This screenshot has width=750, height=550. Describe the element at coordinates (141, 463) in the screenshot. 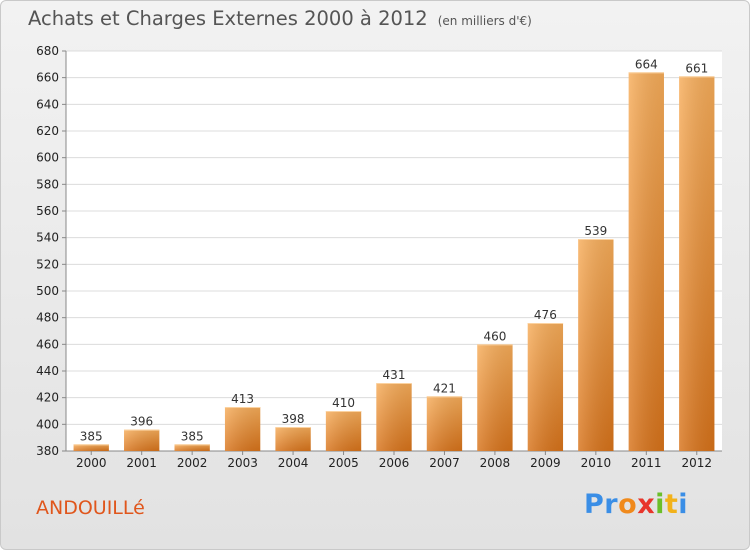

I see `x-tick-label: 2001` at that location.